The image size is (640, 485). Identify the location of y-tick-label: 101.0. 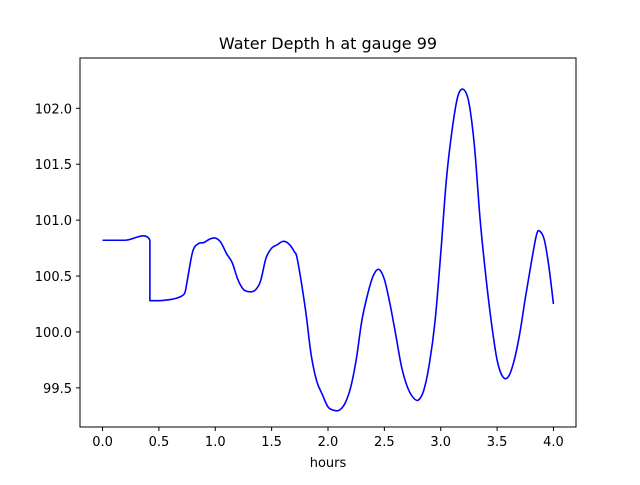
(53, 221).